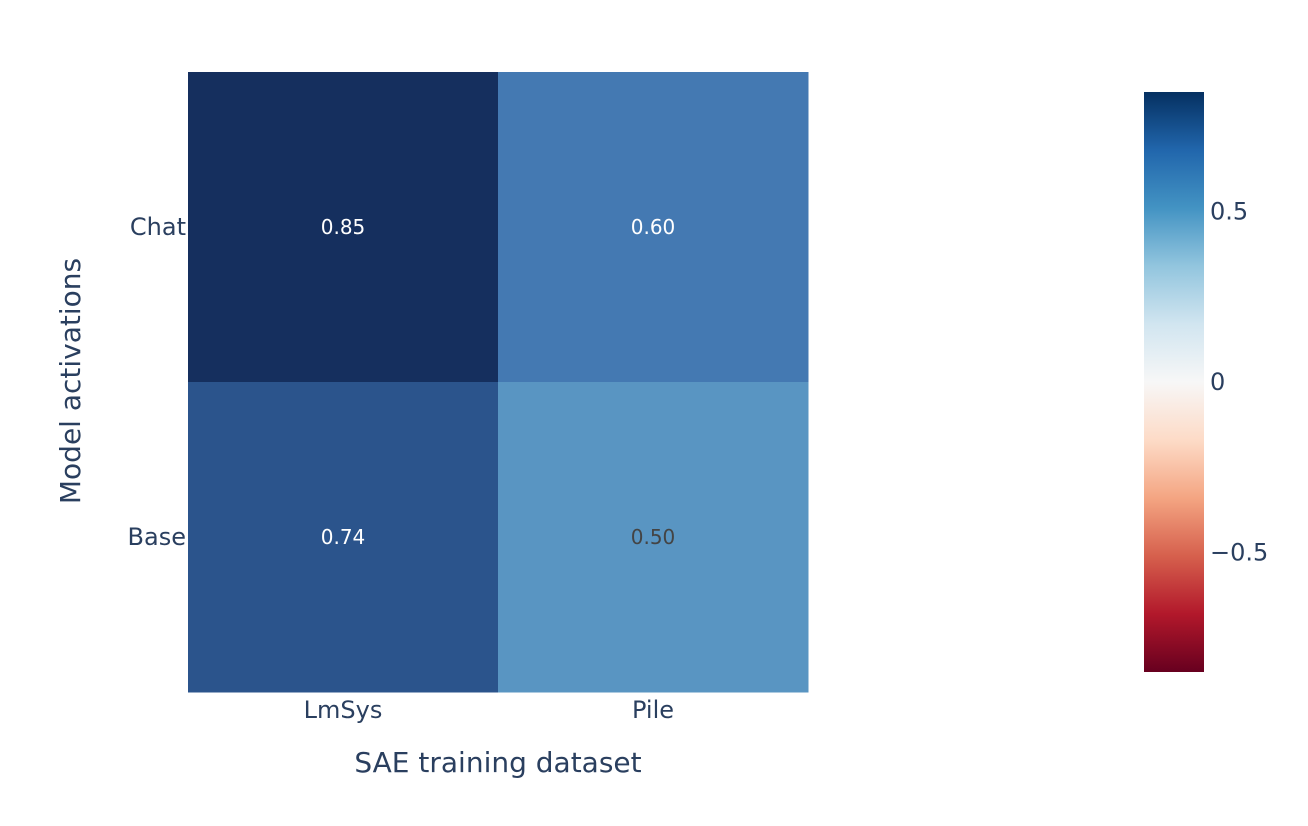 The image size is (1308, 826). Describe the element at coordinates (343, 710) in the screenshot. I see `x-tick-label: LmSys` at that location.